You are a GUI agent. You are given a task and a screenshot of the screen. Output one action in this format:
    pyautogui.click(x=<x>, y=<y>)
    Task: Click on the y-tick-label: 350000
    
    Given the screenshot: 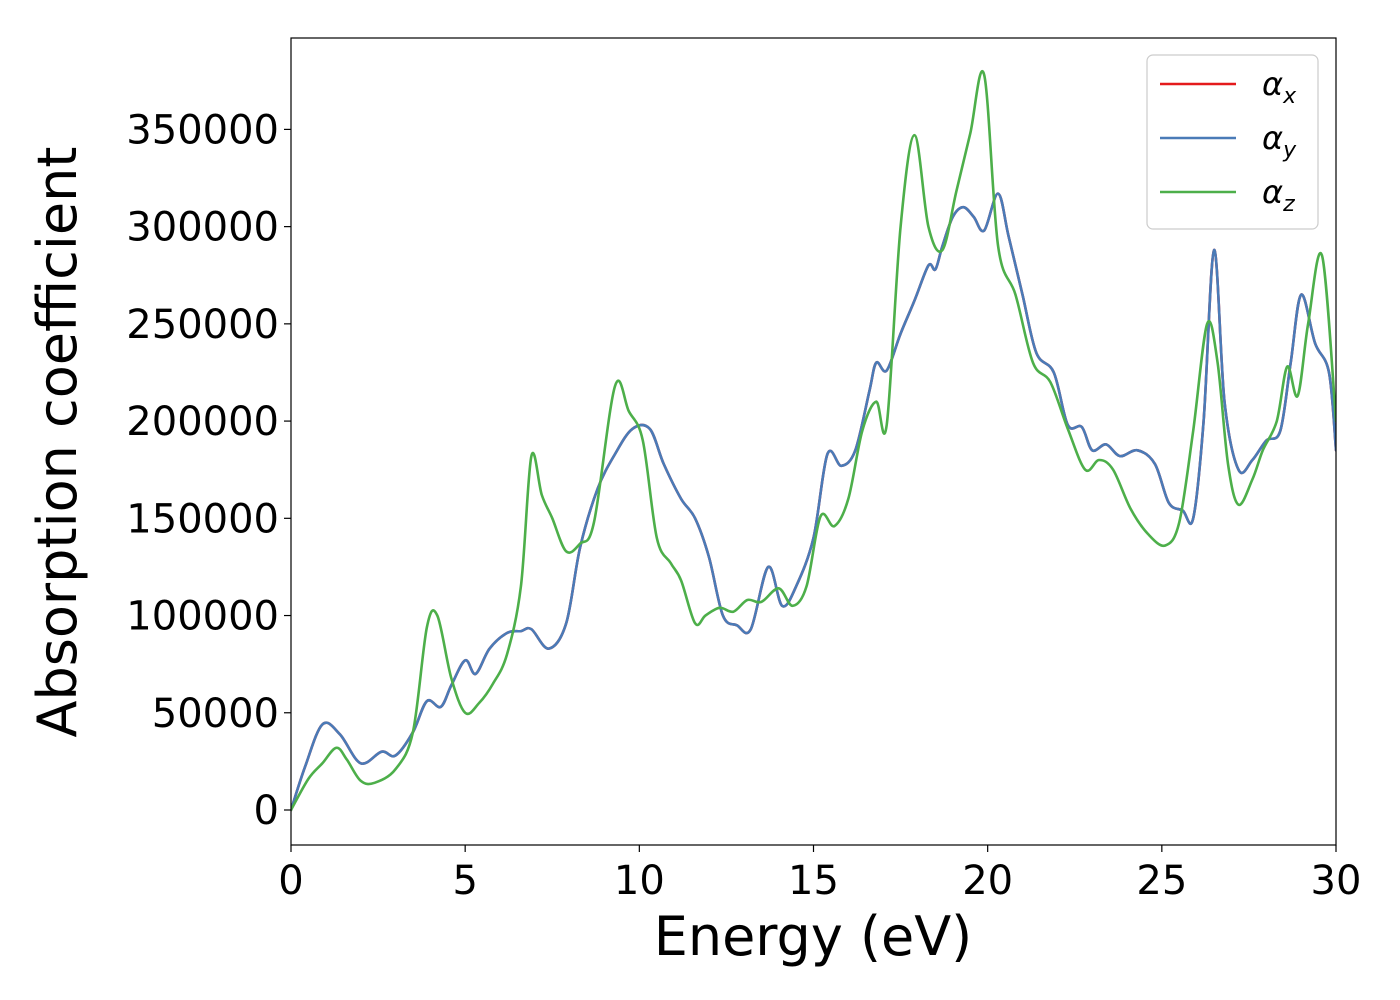 What is the action you would take?
    pyautogui.click(x=202, y=130)
    